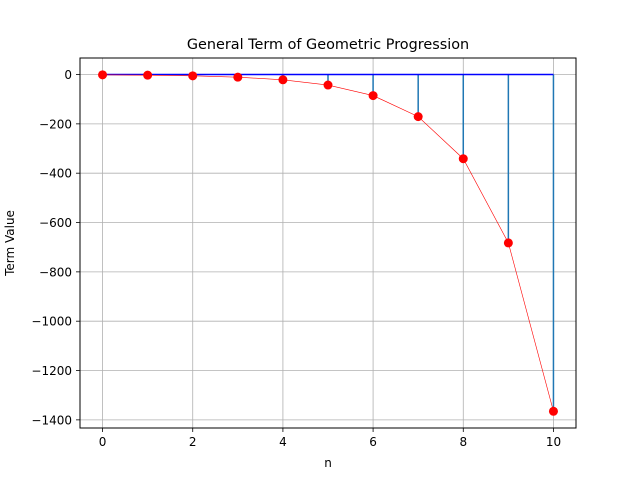 Image resolution: width=640 pixels, height=485 pixels. Describe the element at coordinates (55, 247) in the screenshot. I see `y-axis-ticks: 0 −200 −400 −600 −800 −1000 −1200 −1400` at that location.